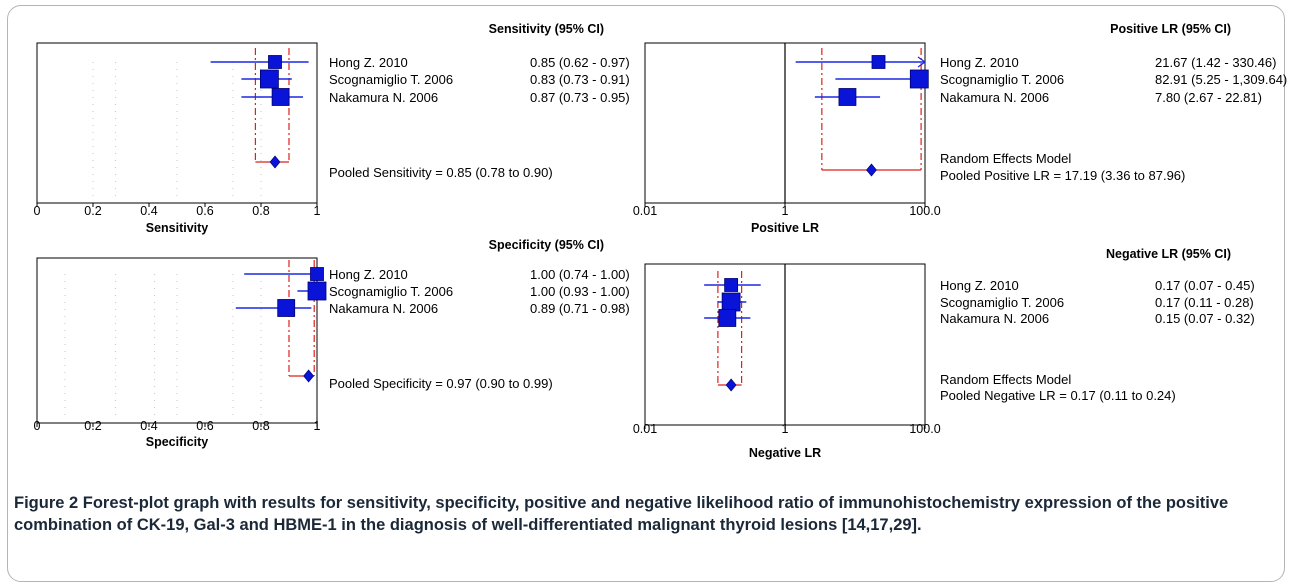 The image size is (1292, 585). What do you see at coordinates (204, 211) in the screenshot?
I see `panel-1-tick-label: 0.6` at bounding box center [204, 211].